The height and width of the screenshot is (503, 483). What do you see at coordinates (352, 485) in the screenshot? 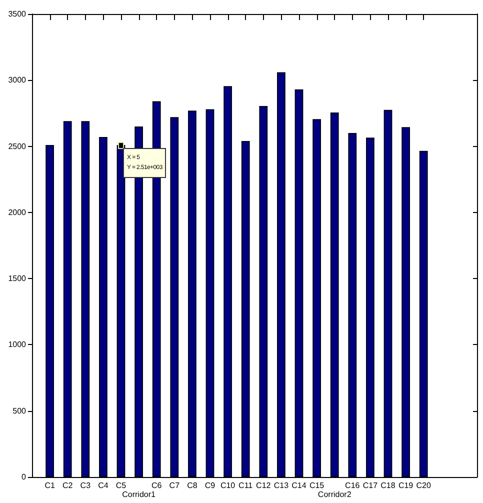
I see `x-tick-label: C16` at bounding box center [352, 485].